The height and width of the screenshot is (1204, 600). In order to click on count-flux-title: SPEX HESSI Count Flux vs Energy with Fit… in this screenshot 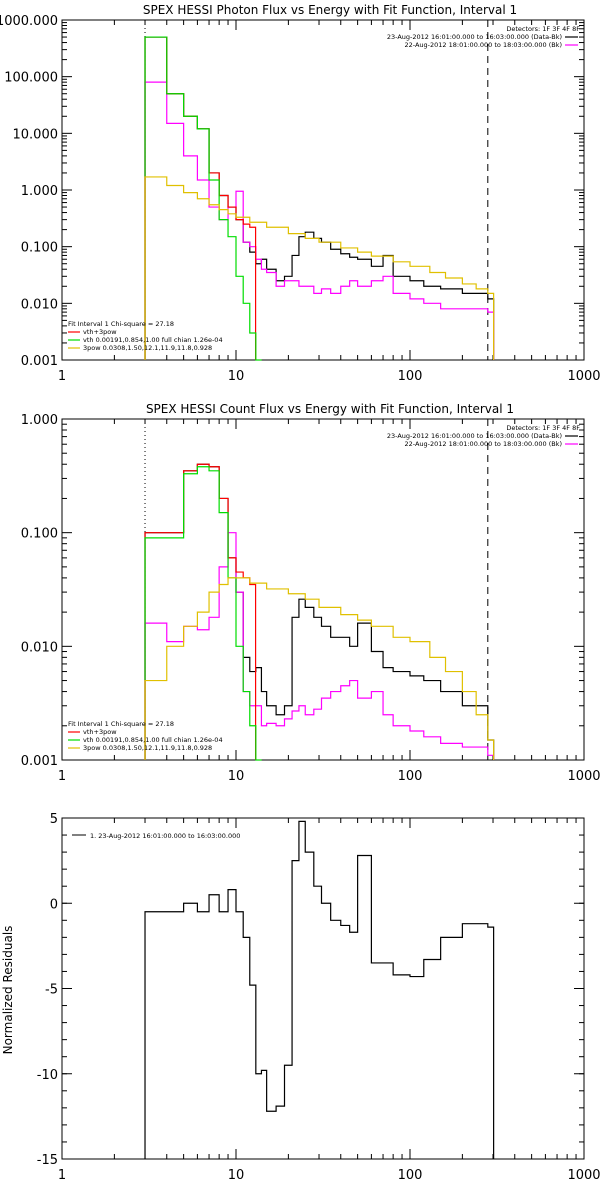, I will do `click(330, 409)`.